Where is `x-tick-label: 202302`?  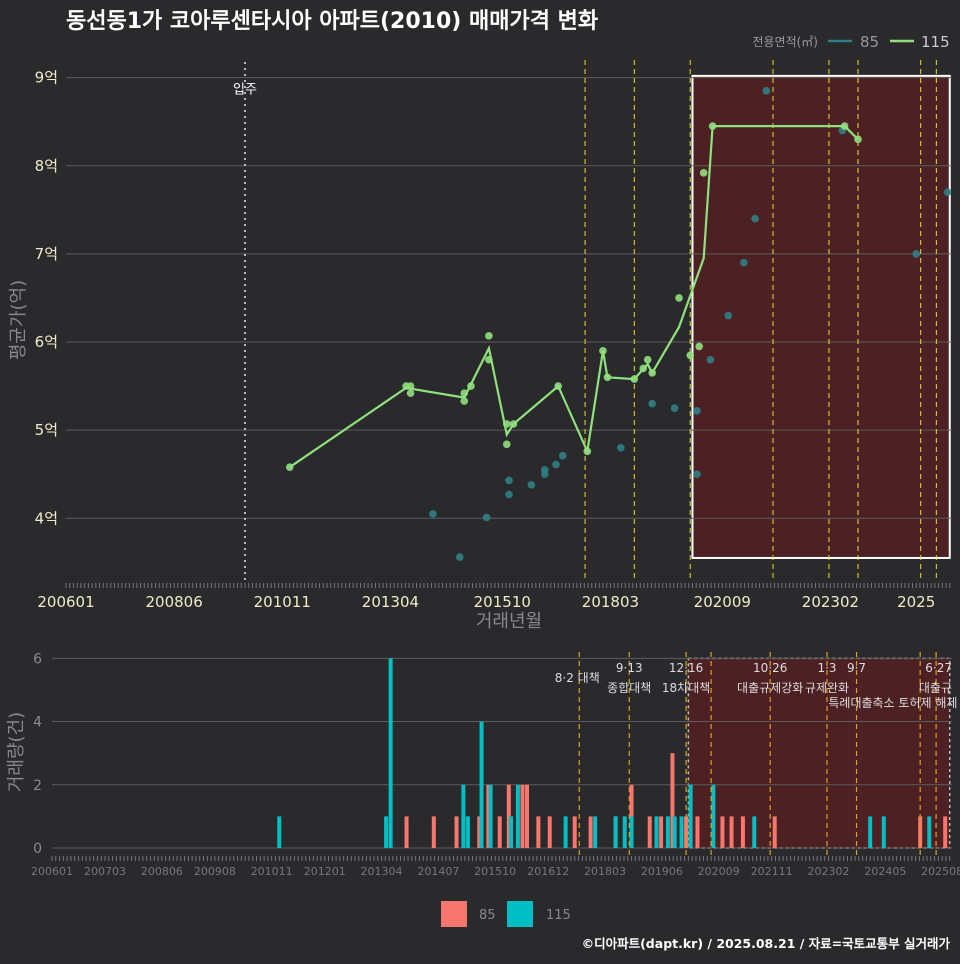
x-tick-label: 202302 is located at coordinates (830, 602).